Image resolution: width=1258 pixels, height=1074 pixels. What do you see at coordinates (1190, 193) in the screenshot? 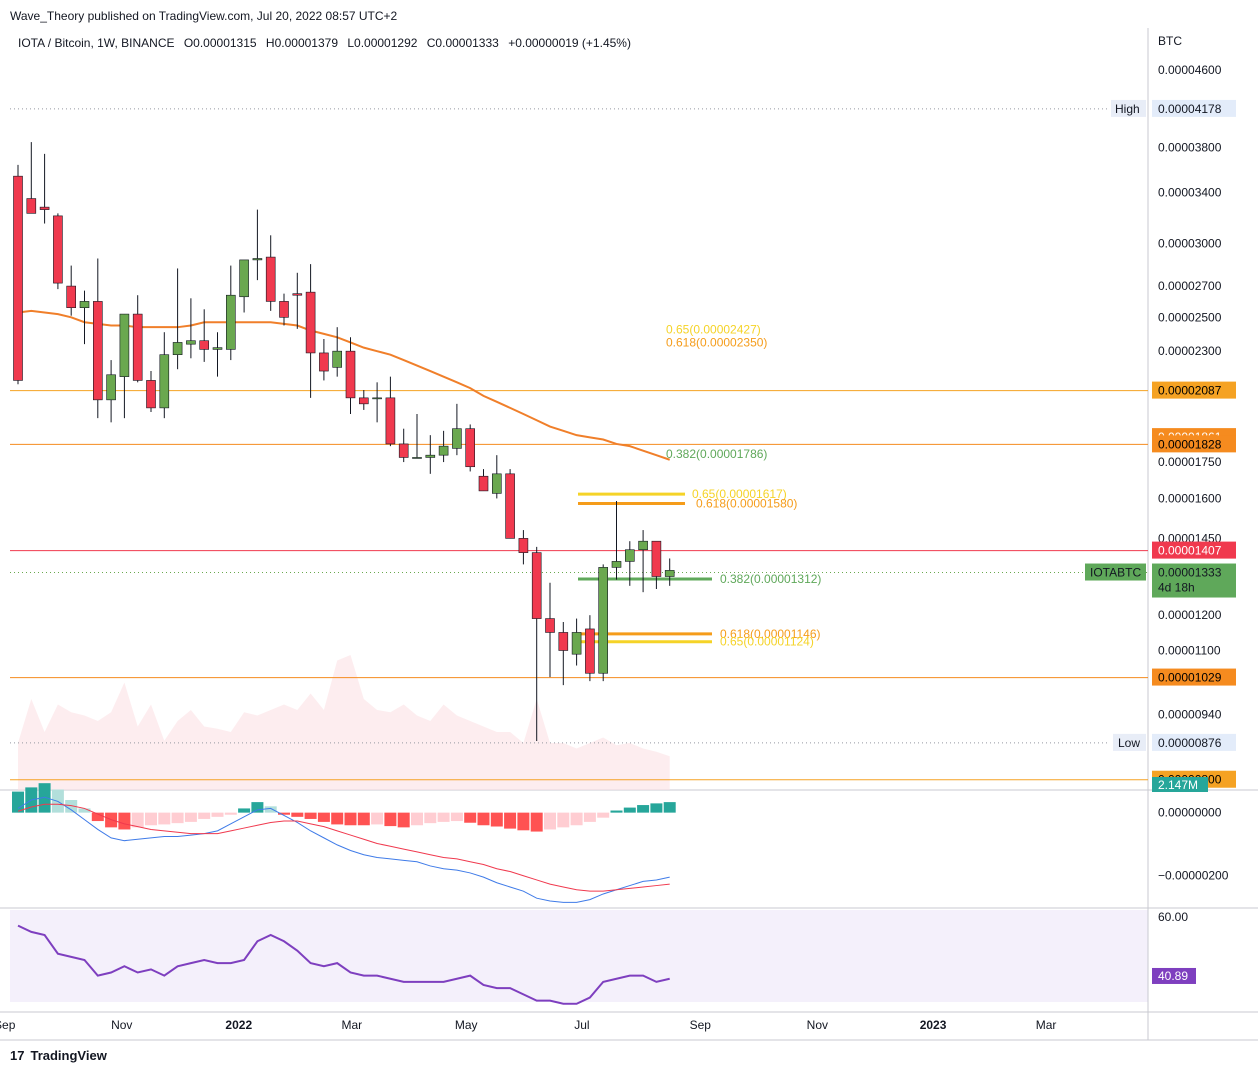
I see `price-tick-label: 0.00003400` at bounding box center [1190, 193].